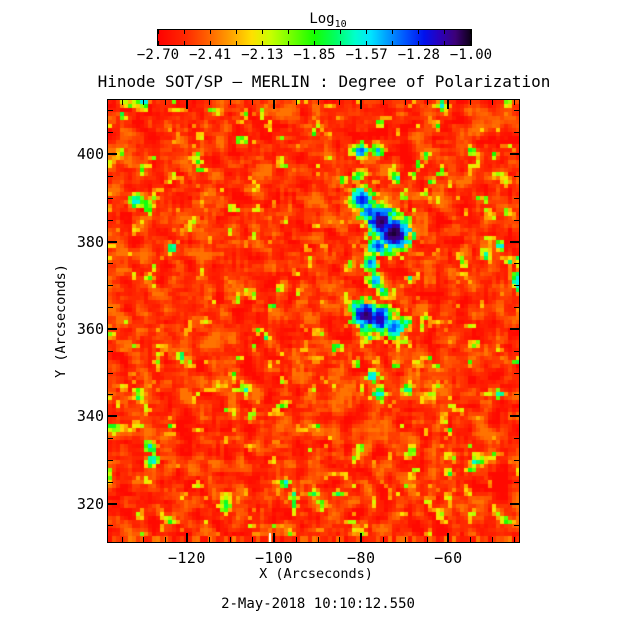 This screenshot has width=628, height=640. What do you see at coordinates (316, 574) in the screenshot?
I see `x-axis-title: X (Arcseconds)` at bounding box center [316, 574].